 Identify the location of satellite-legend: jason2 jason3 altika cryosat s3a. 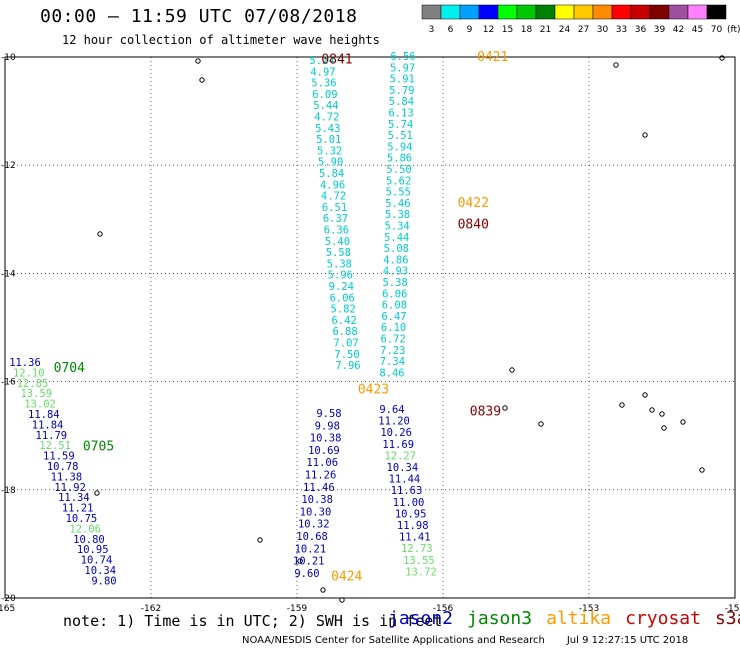
(564, 618).